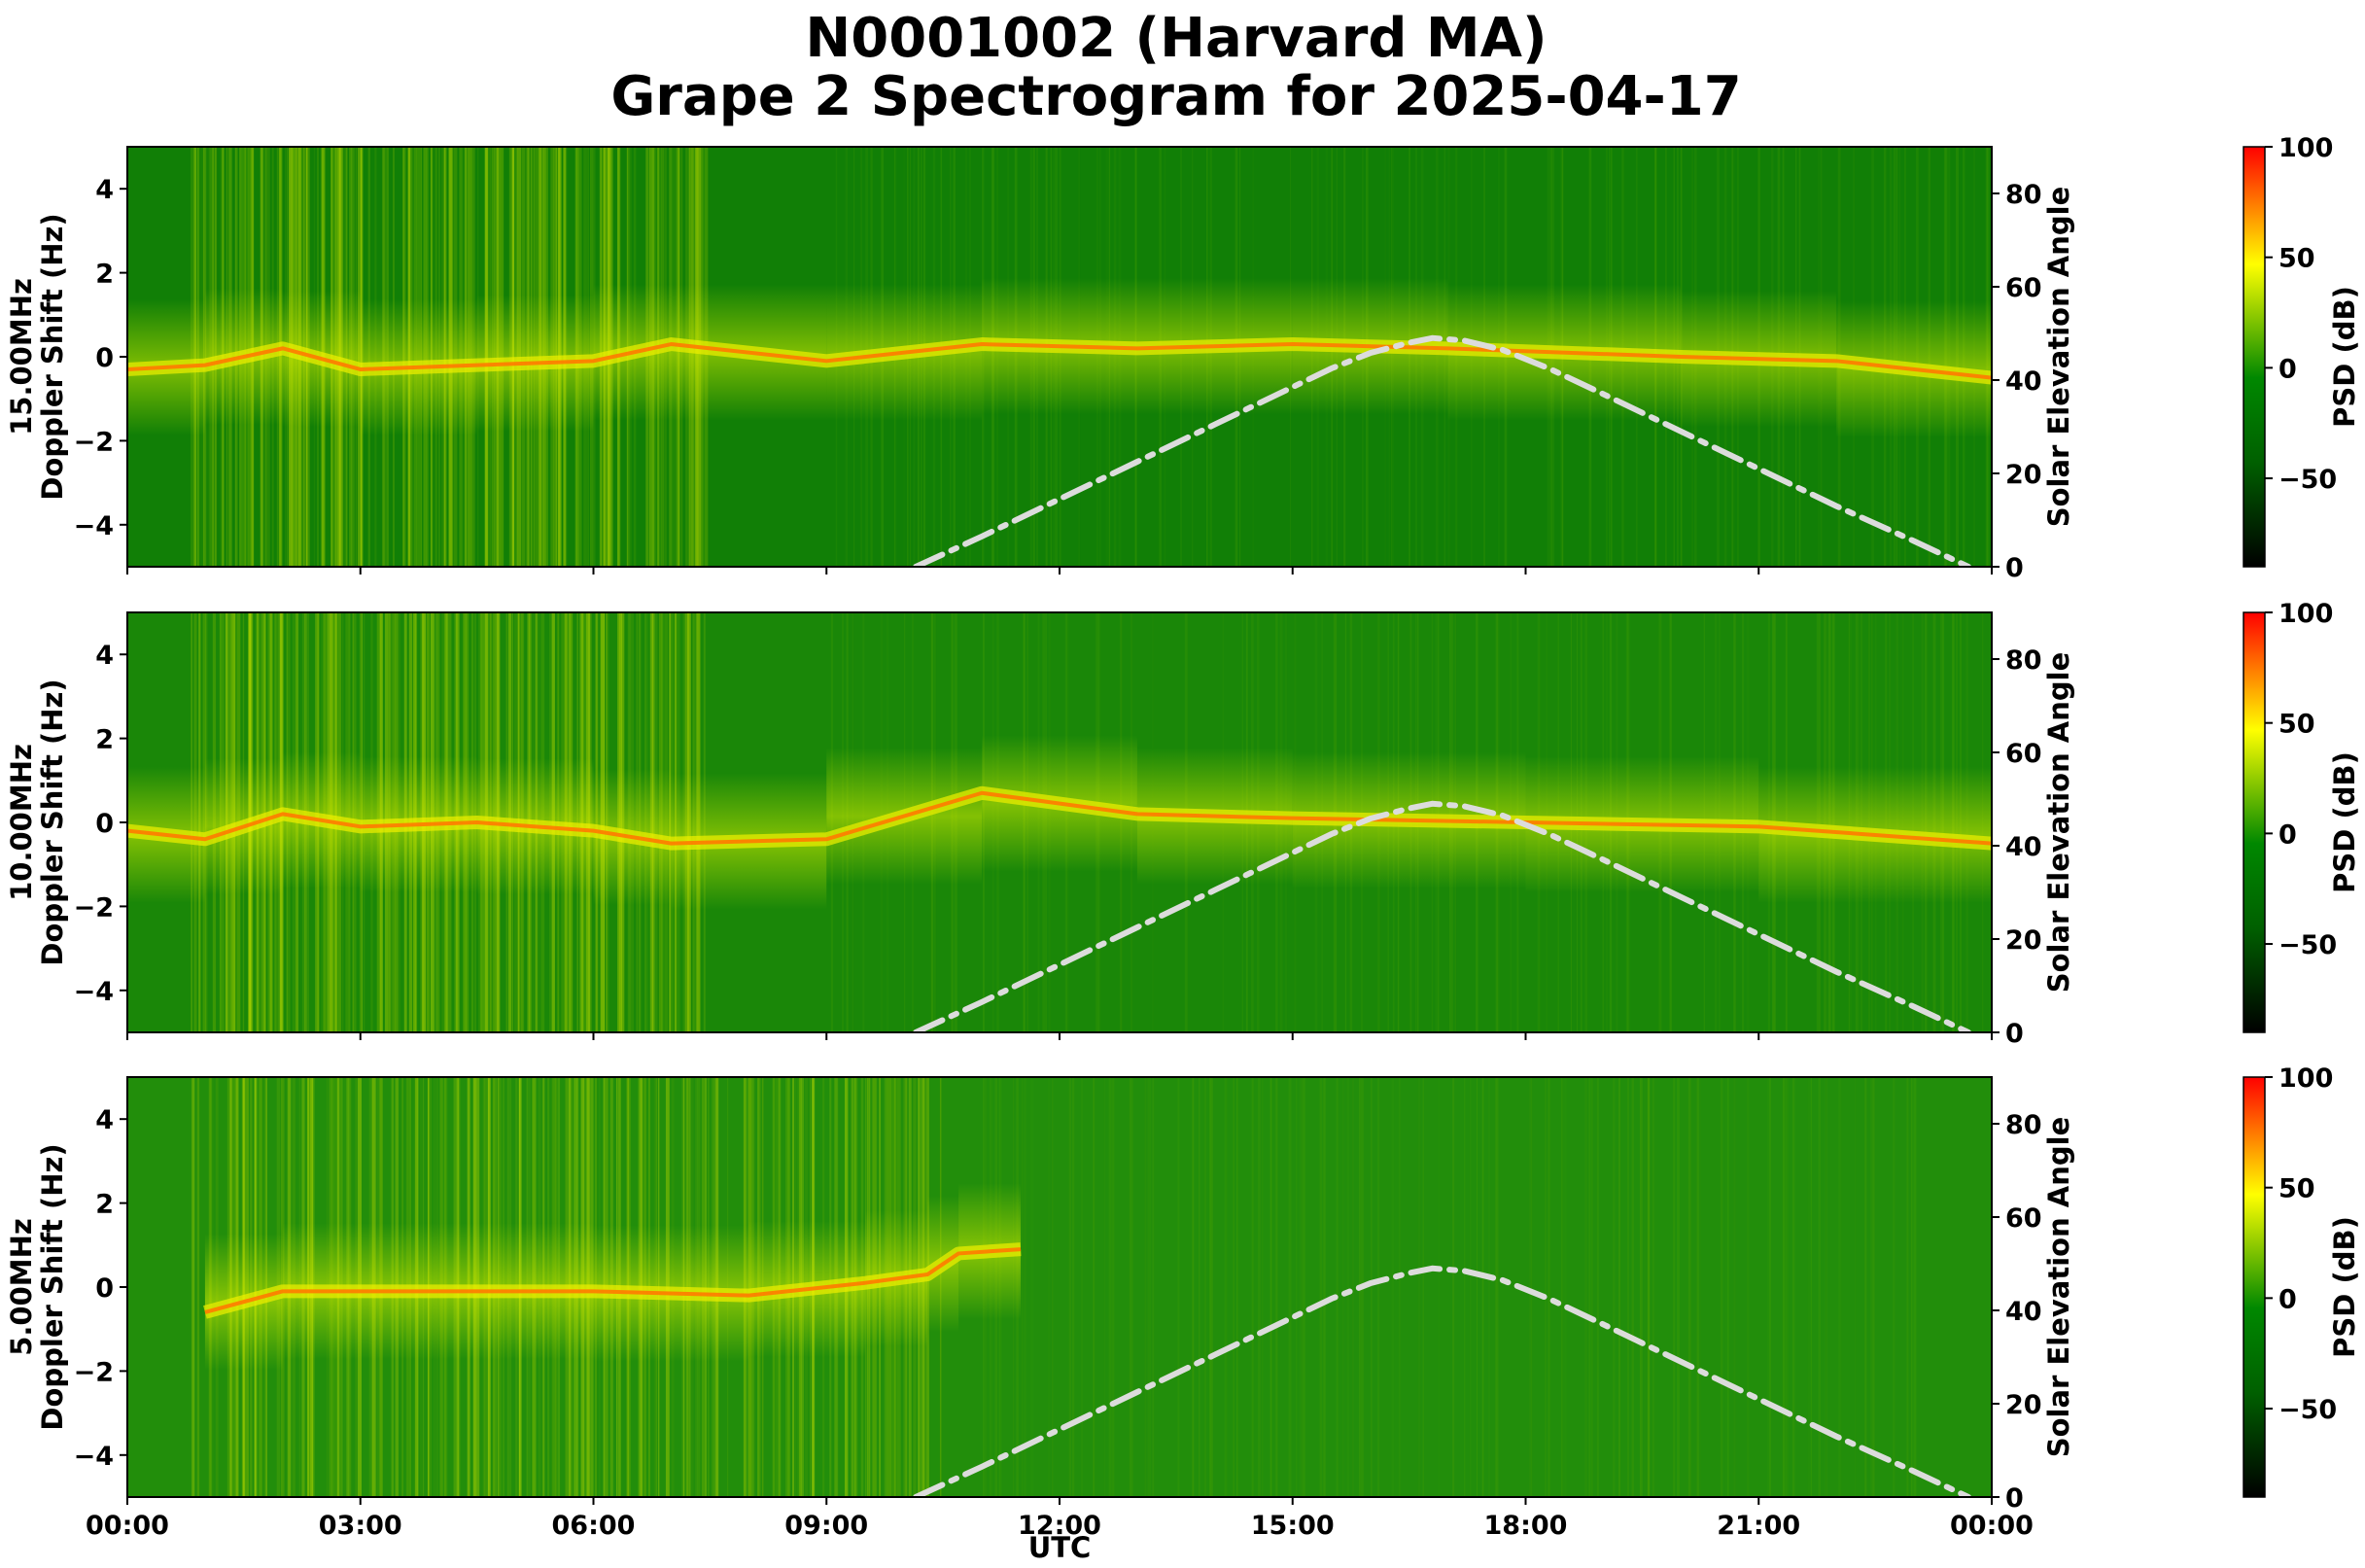 This screenshot has height=1568, width=2365. Describe the element at coordinates (1526, 1526) in the screenshot. I see `x-tick-label: 18:00` at that location.